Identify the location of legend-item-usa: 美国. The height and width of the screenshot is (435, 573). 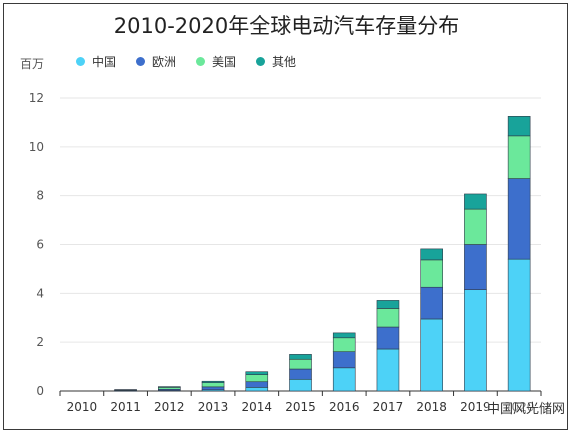
(216, 61).